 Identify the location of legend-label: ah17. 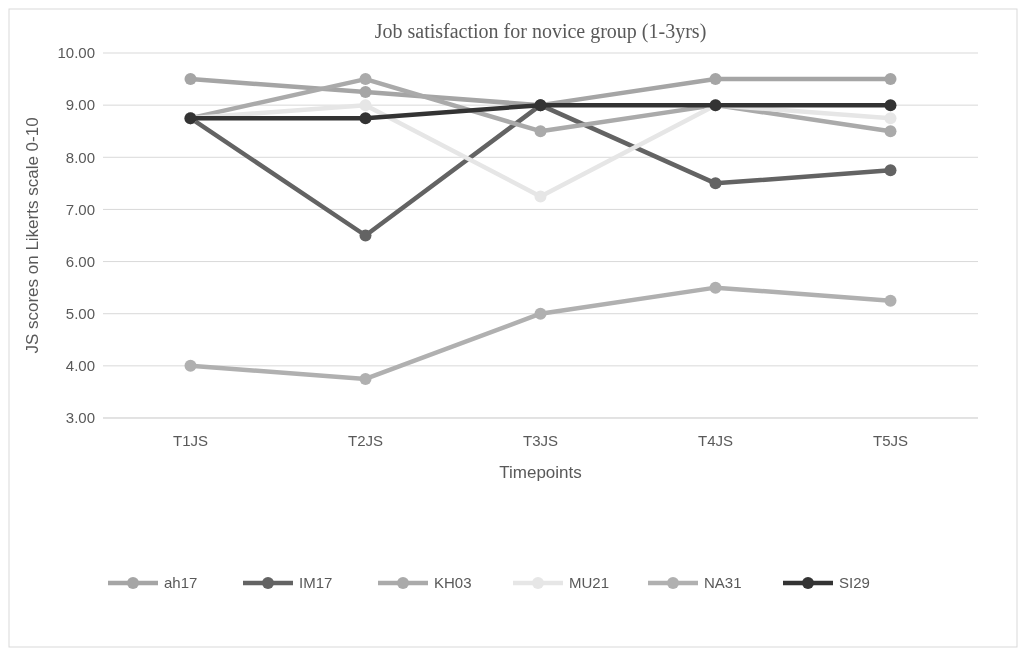
(181, 583).